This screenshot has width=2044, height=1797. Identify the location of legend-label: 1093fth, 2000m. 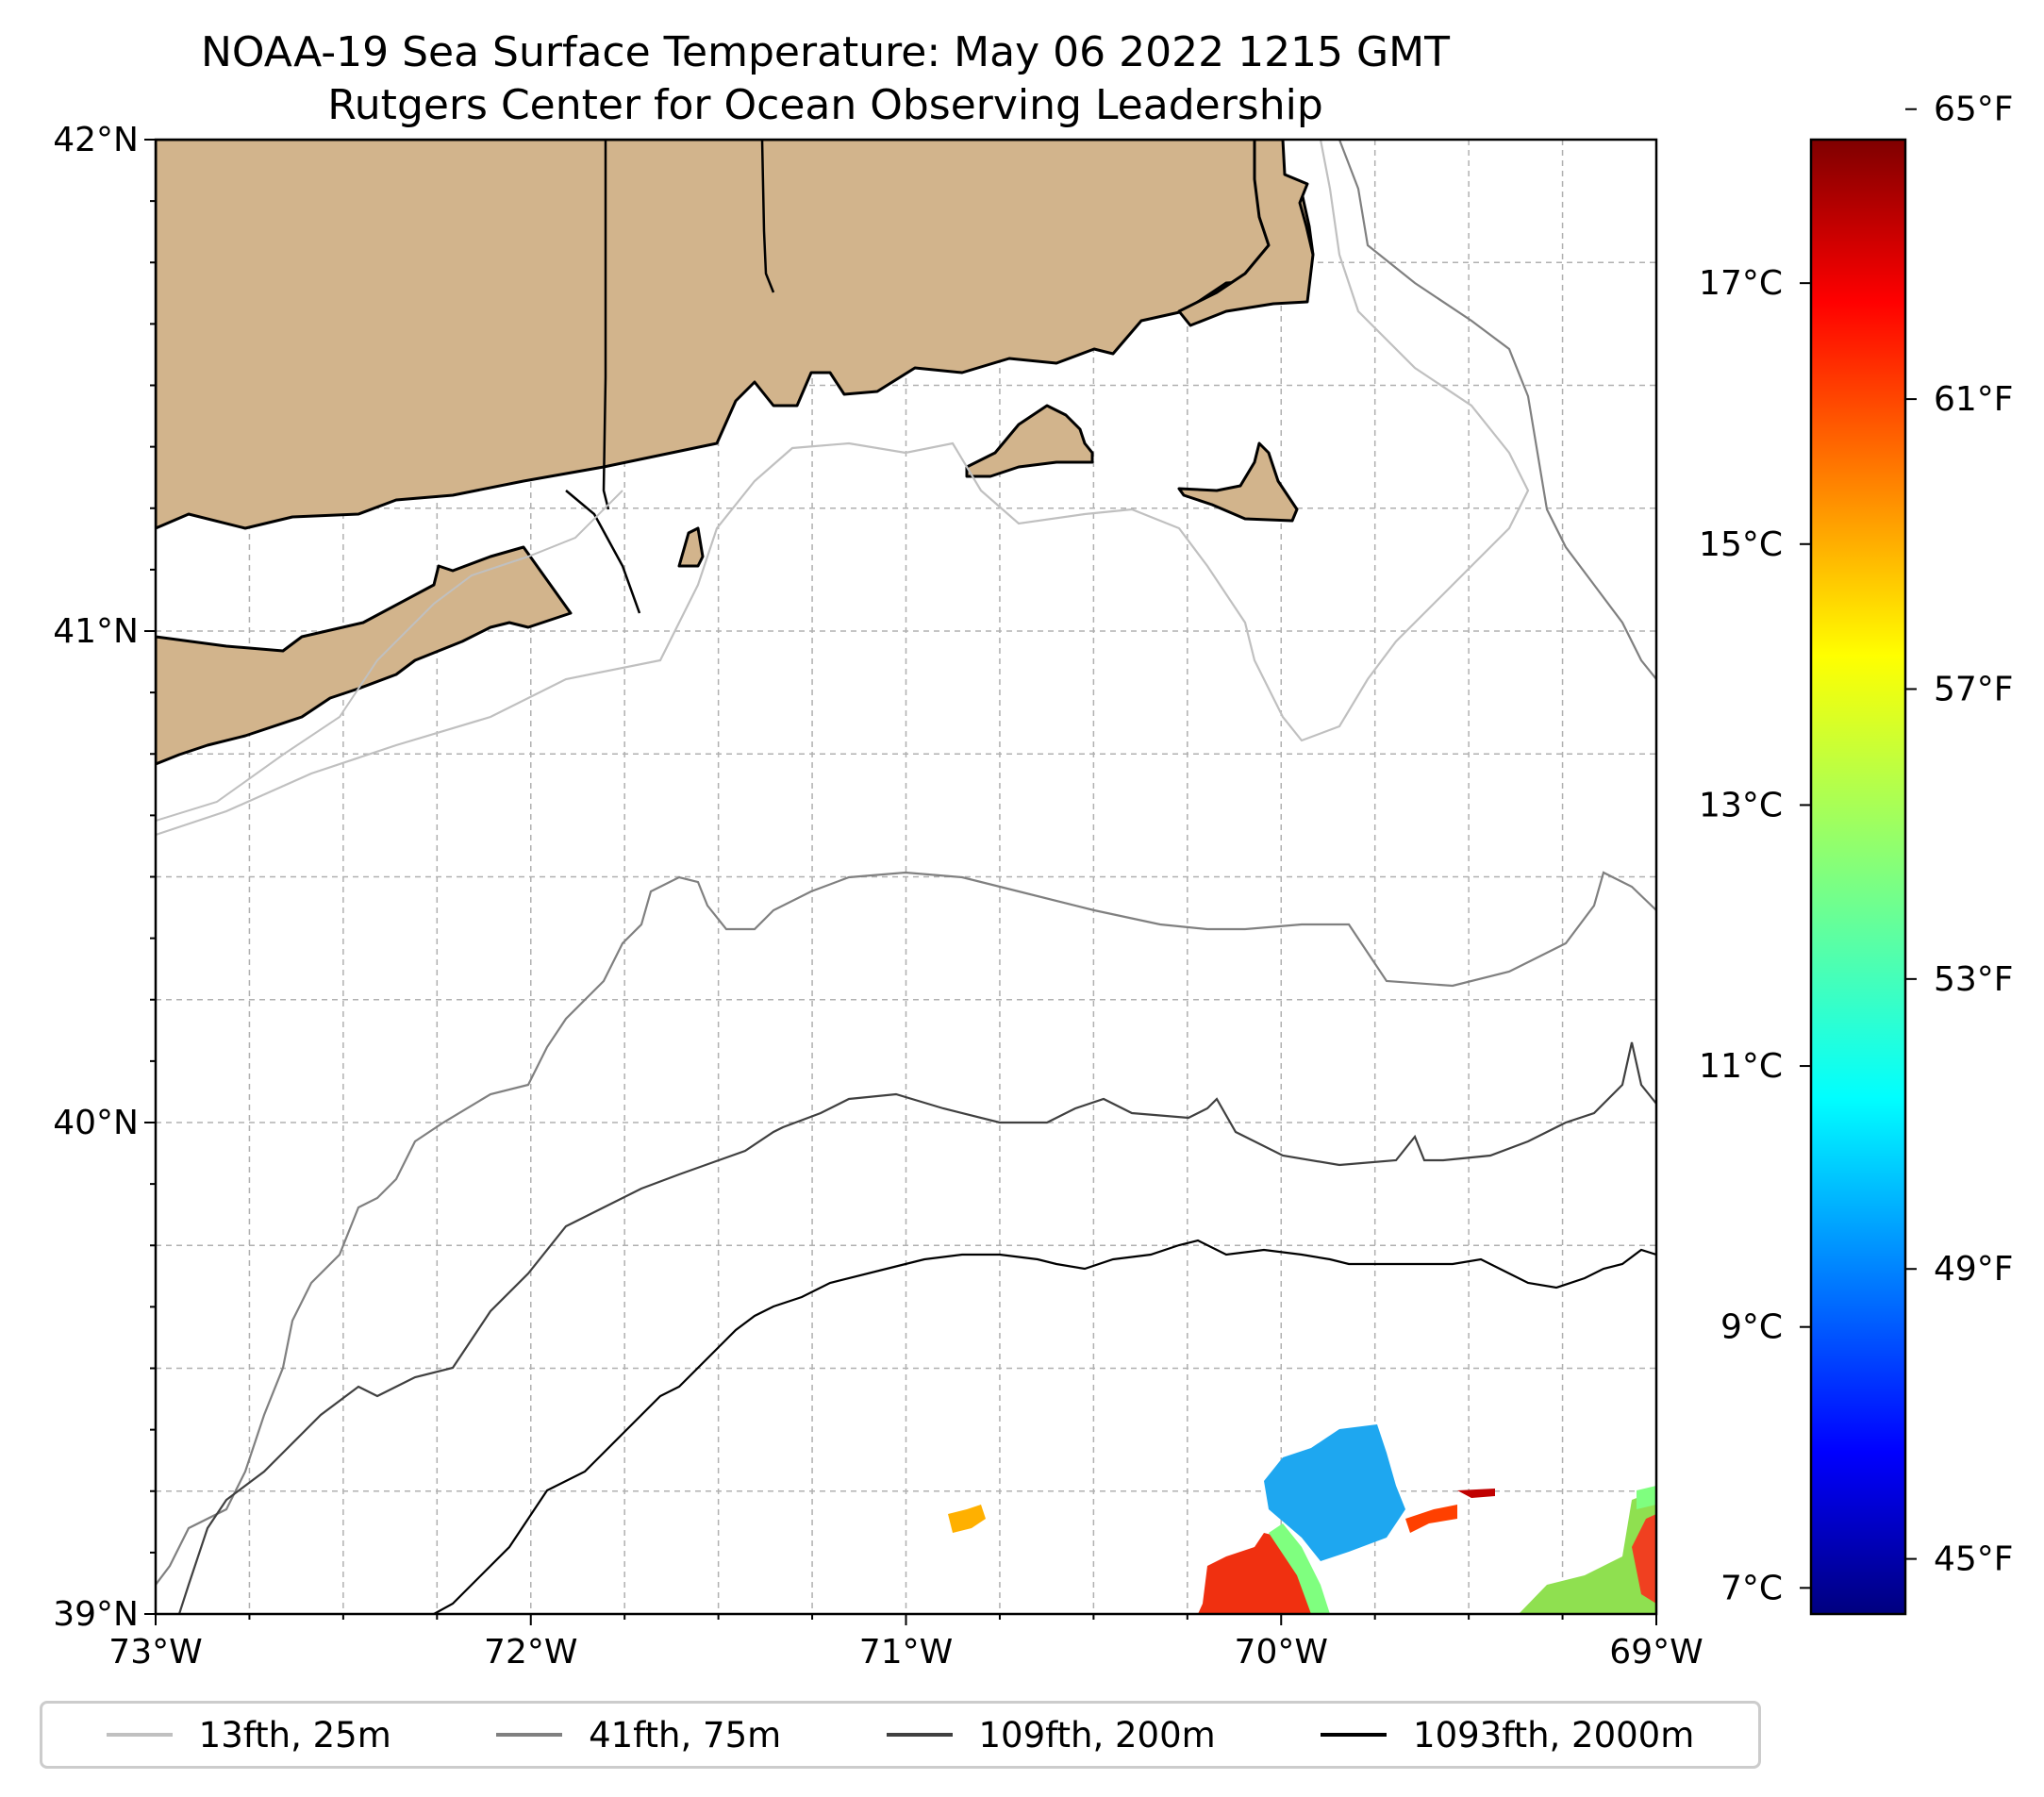
(1554, 1734).